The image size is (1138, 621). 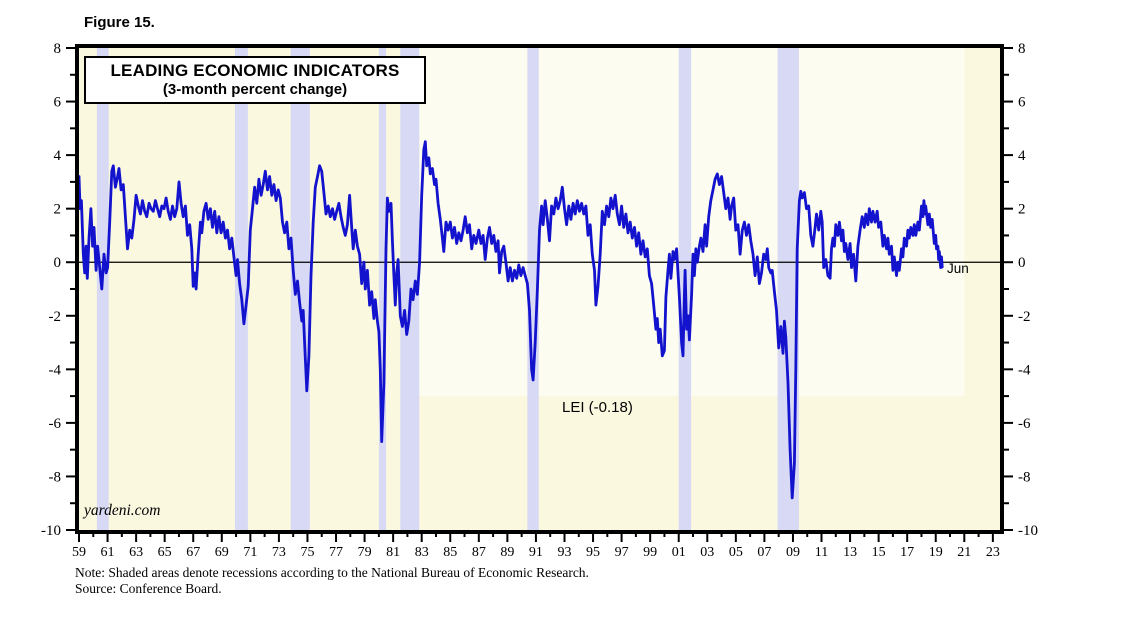 I want to click on x-axis-tick-label: 67, so click(x=193, y=552).